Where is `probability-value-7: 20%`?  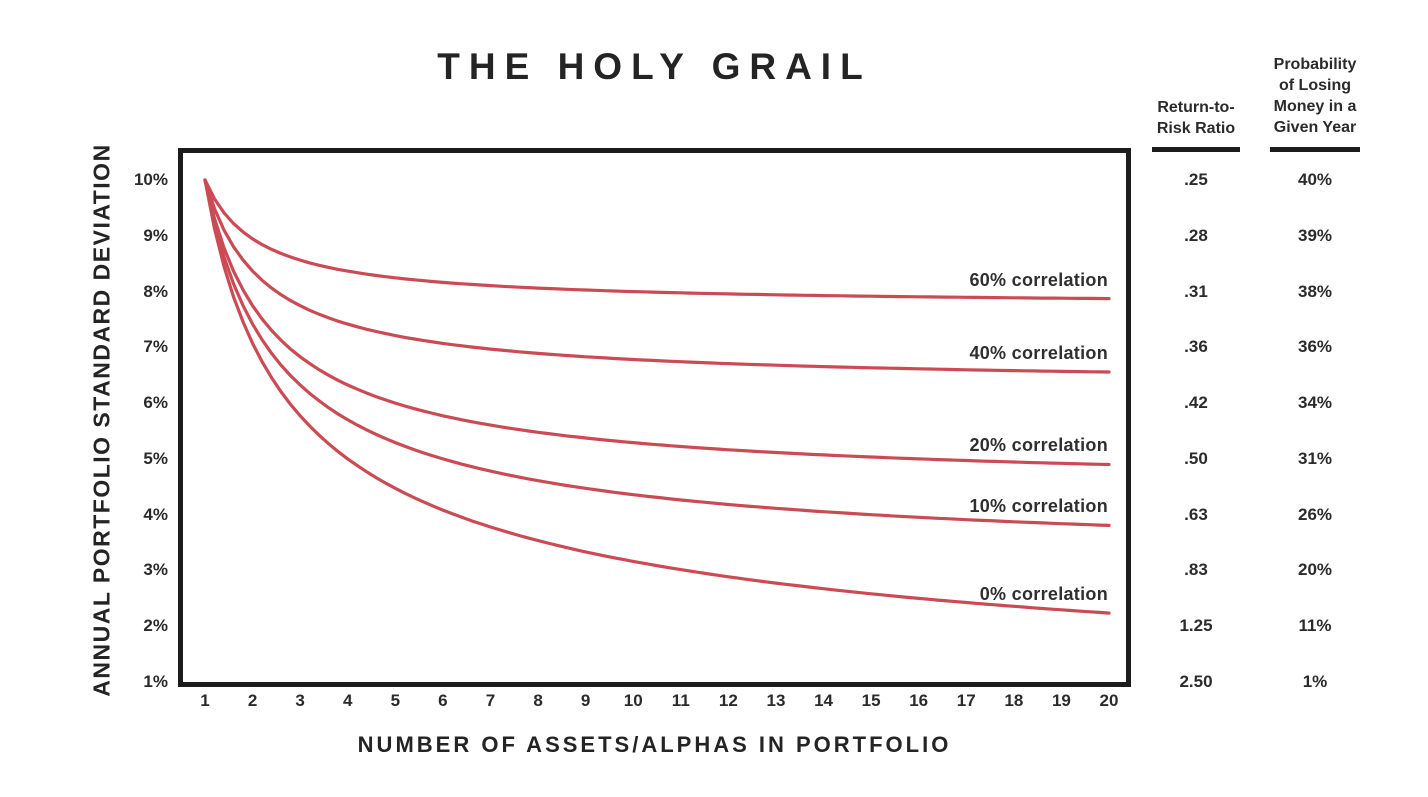 probability-value-7: 20% is located at coordinates (1315, 570).